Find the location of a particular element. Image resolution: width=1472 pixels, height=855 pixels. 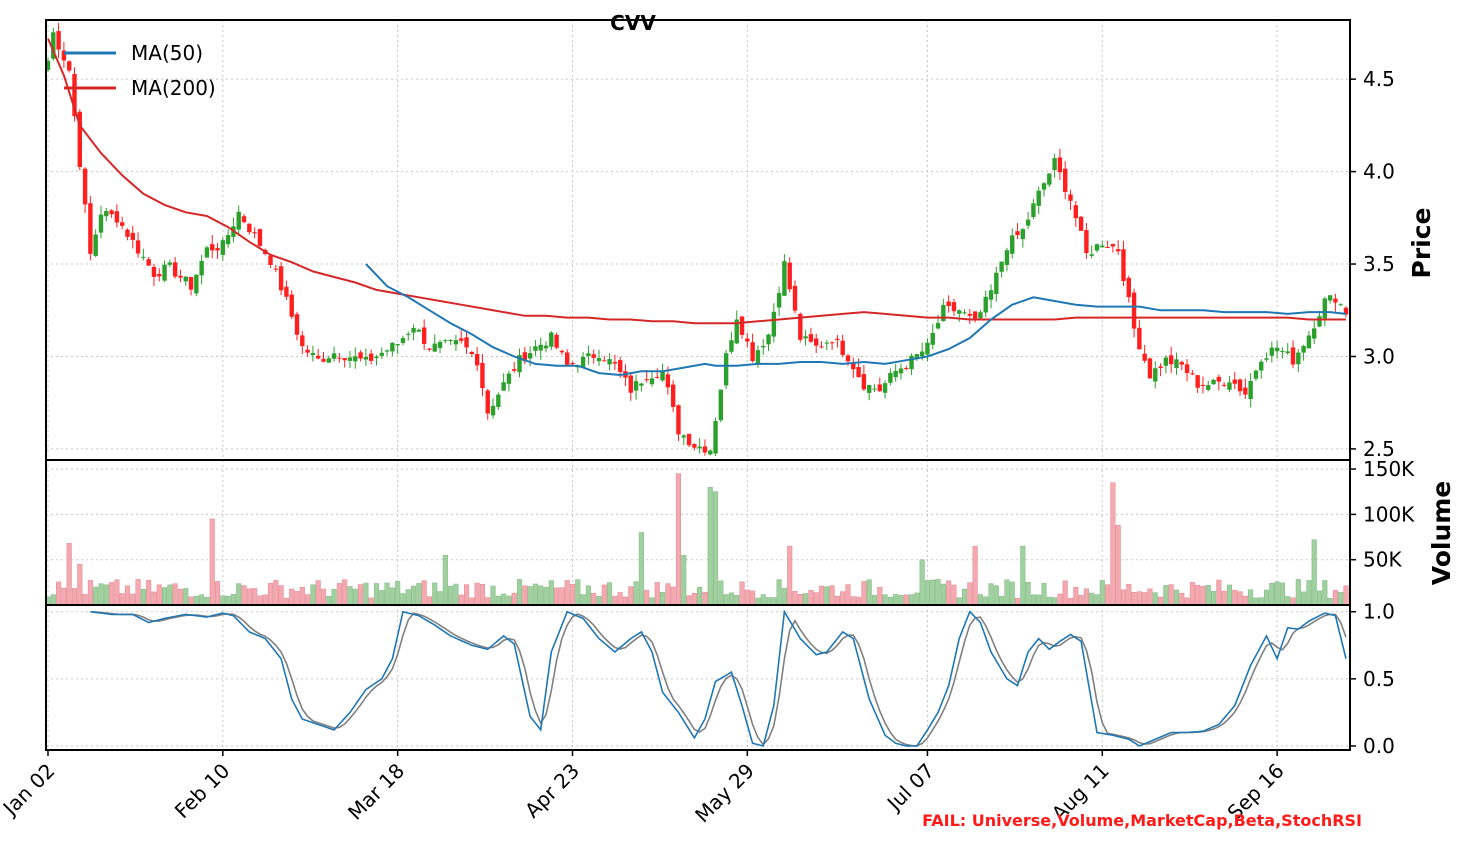

y-tick-label: 3.0 is located at coordinates (1379, 356).